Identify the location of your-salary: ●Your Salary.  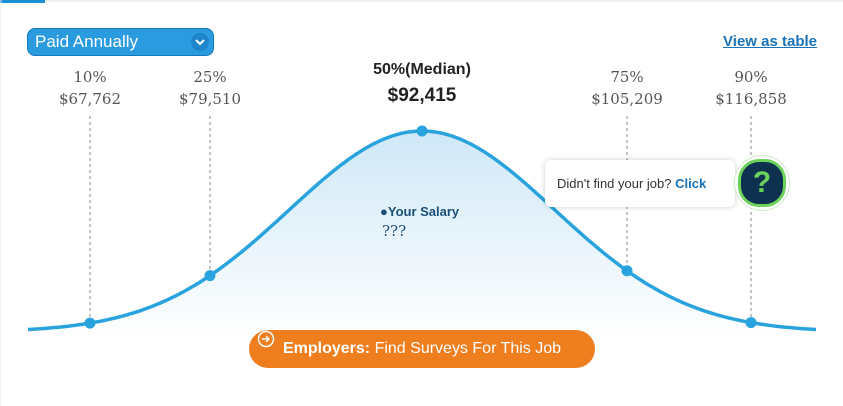
(420, 211).